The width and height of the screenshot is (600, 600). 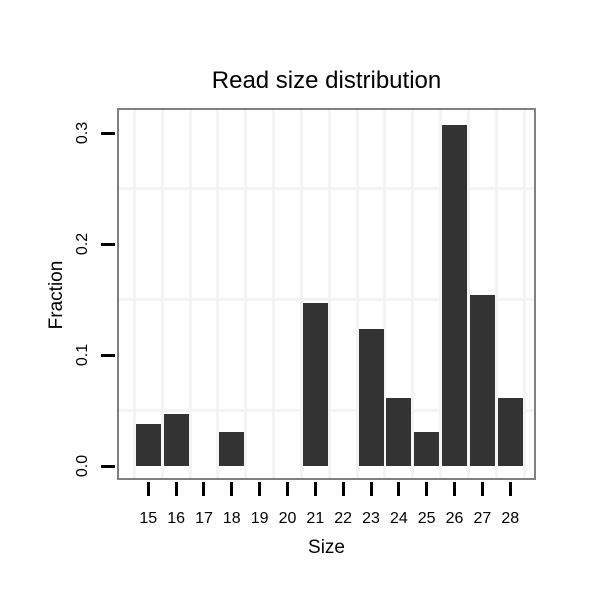 What do you see at coordinates (326, 80) in the screenshot?
I see `chart-title: Read size distribution` at bounding box center [326, 80].